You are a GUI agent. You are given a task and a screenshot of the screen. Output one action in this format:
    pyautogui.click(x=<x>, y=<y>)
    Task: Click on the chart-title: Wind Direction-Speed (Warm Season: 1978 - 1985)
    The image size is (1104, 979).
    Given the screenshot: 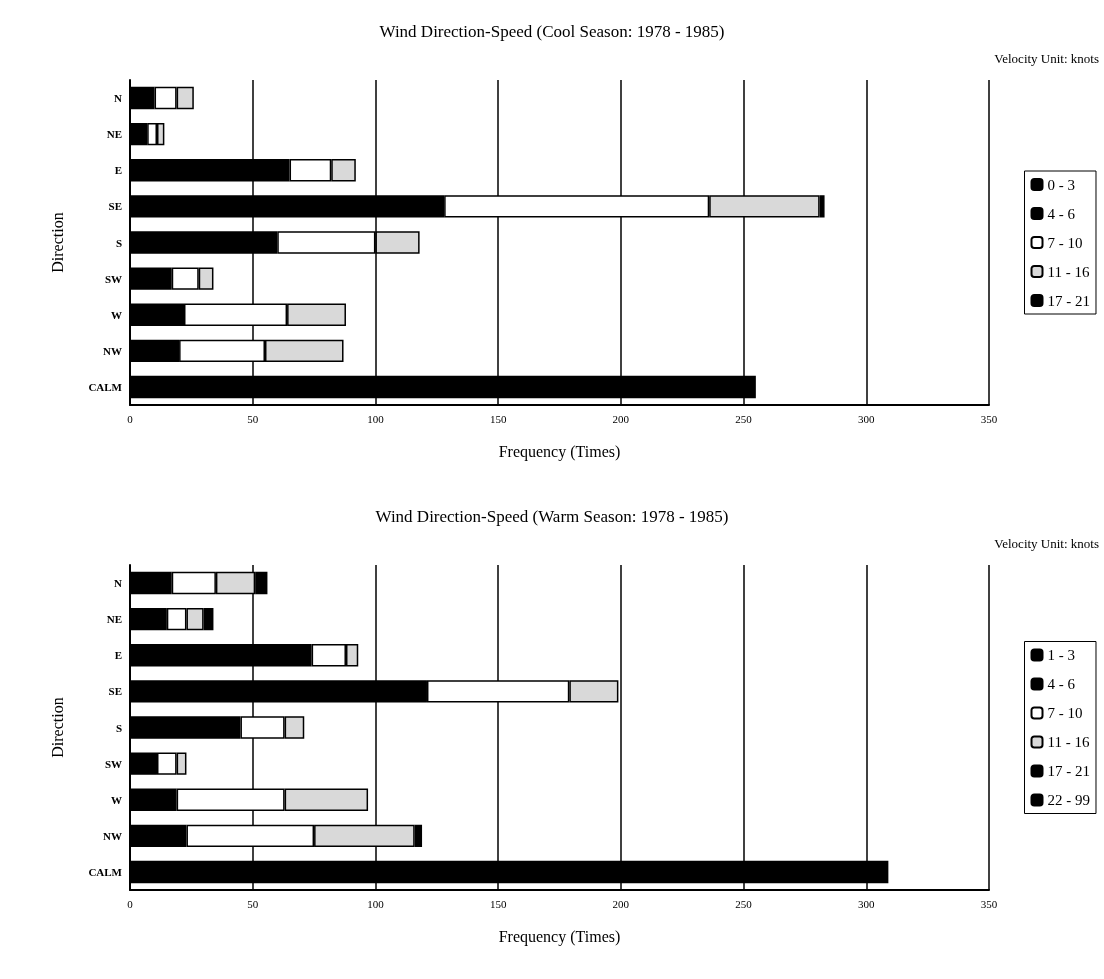 What is the action you would take?
    pyautogui.click(x=552, y=516)
    